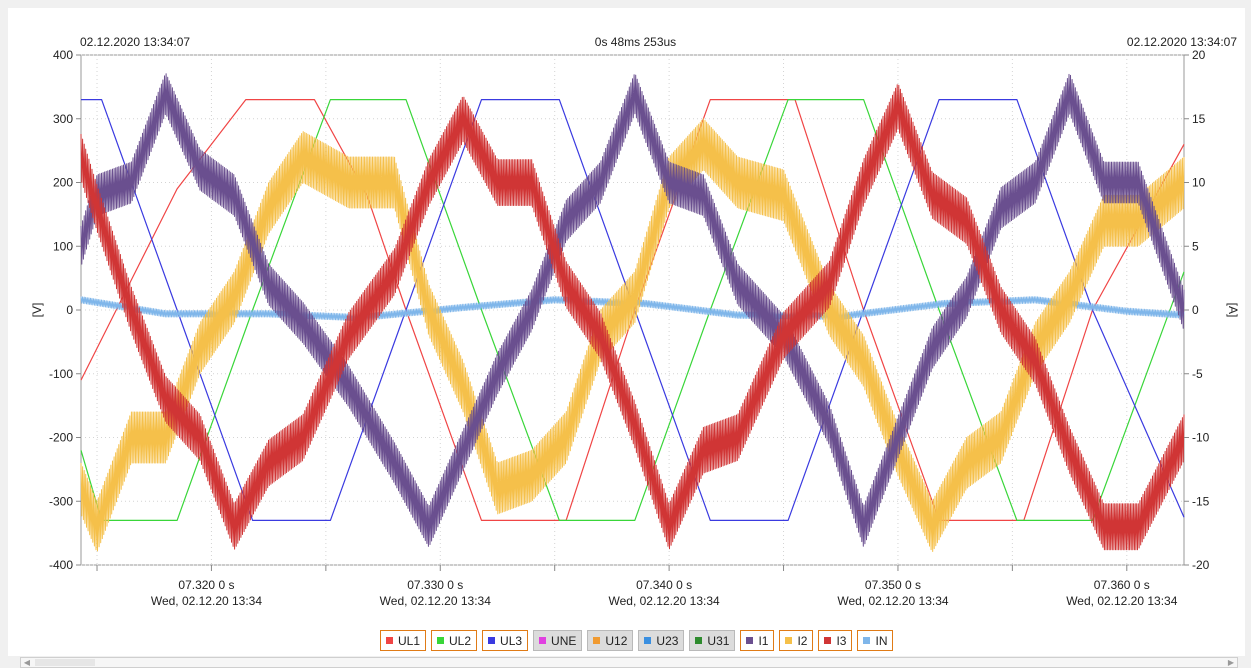  What do you see at coordinates (1181, 42) in the screenshot?
I see `end-timestamp: 02.12.2020 13:34:07` at bounding box center [1181, 42].